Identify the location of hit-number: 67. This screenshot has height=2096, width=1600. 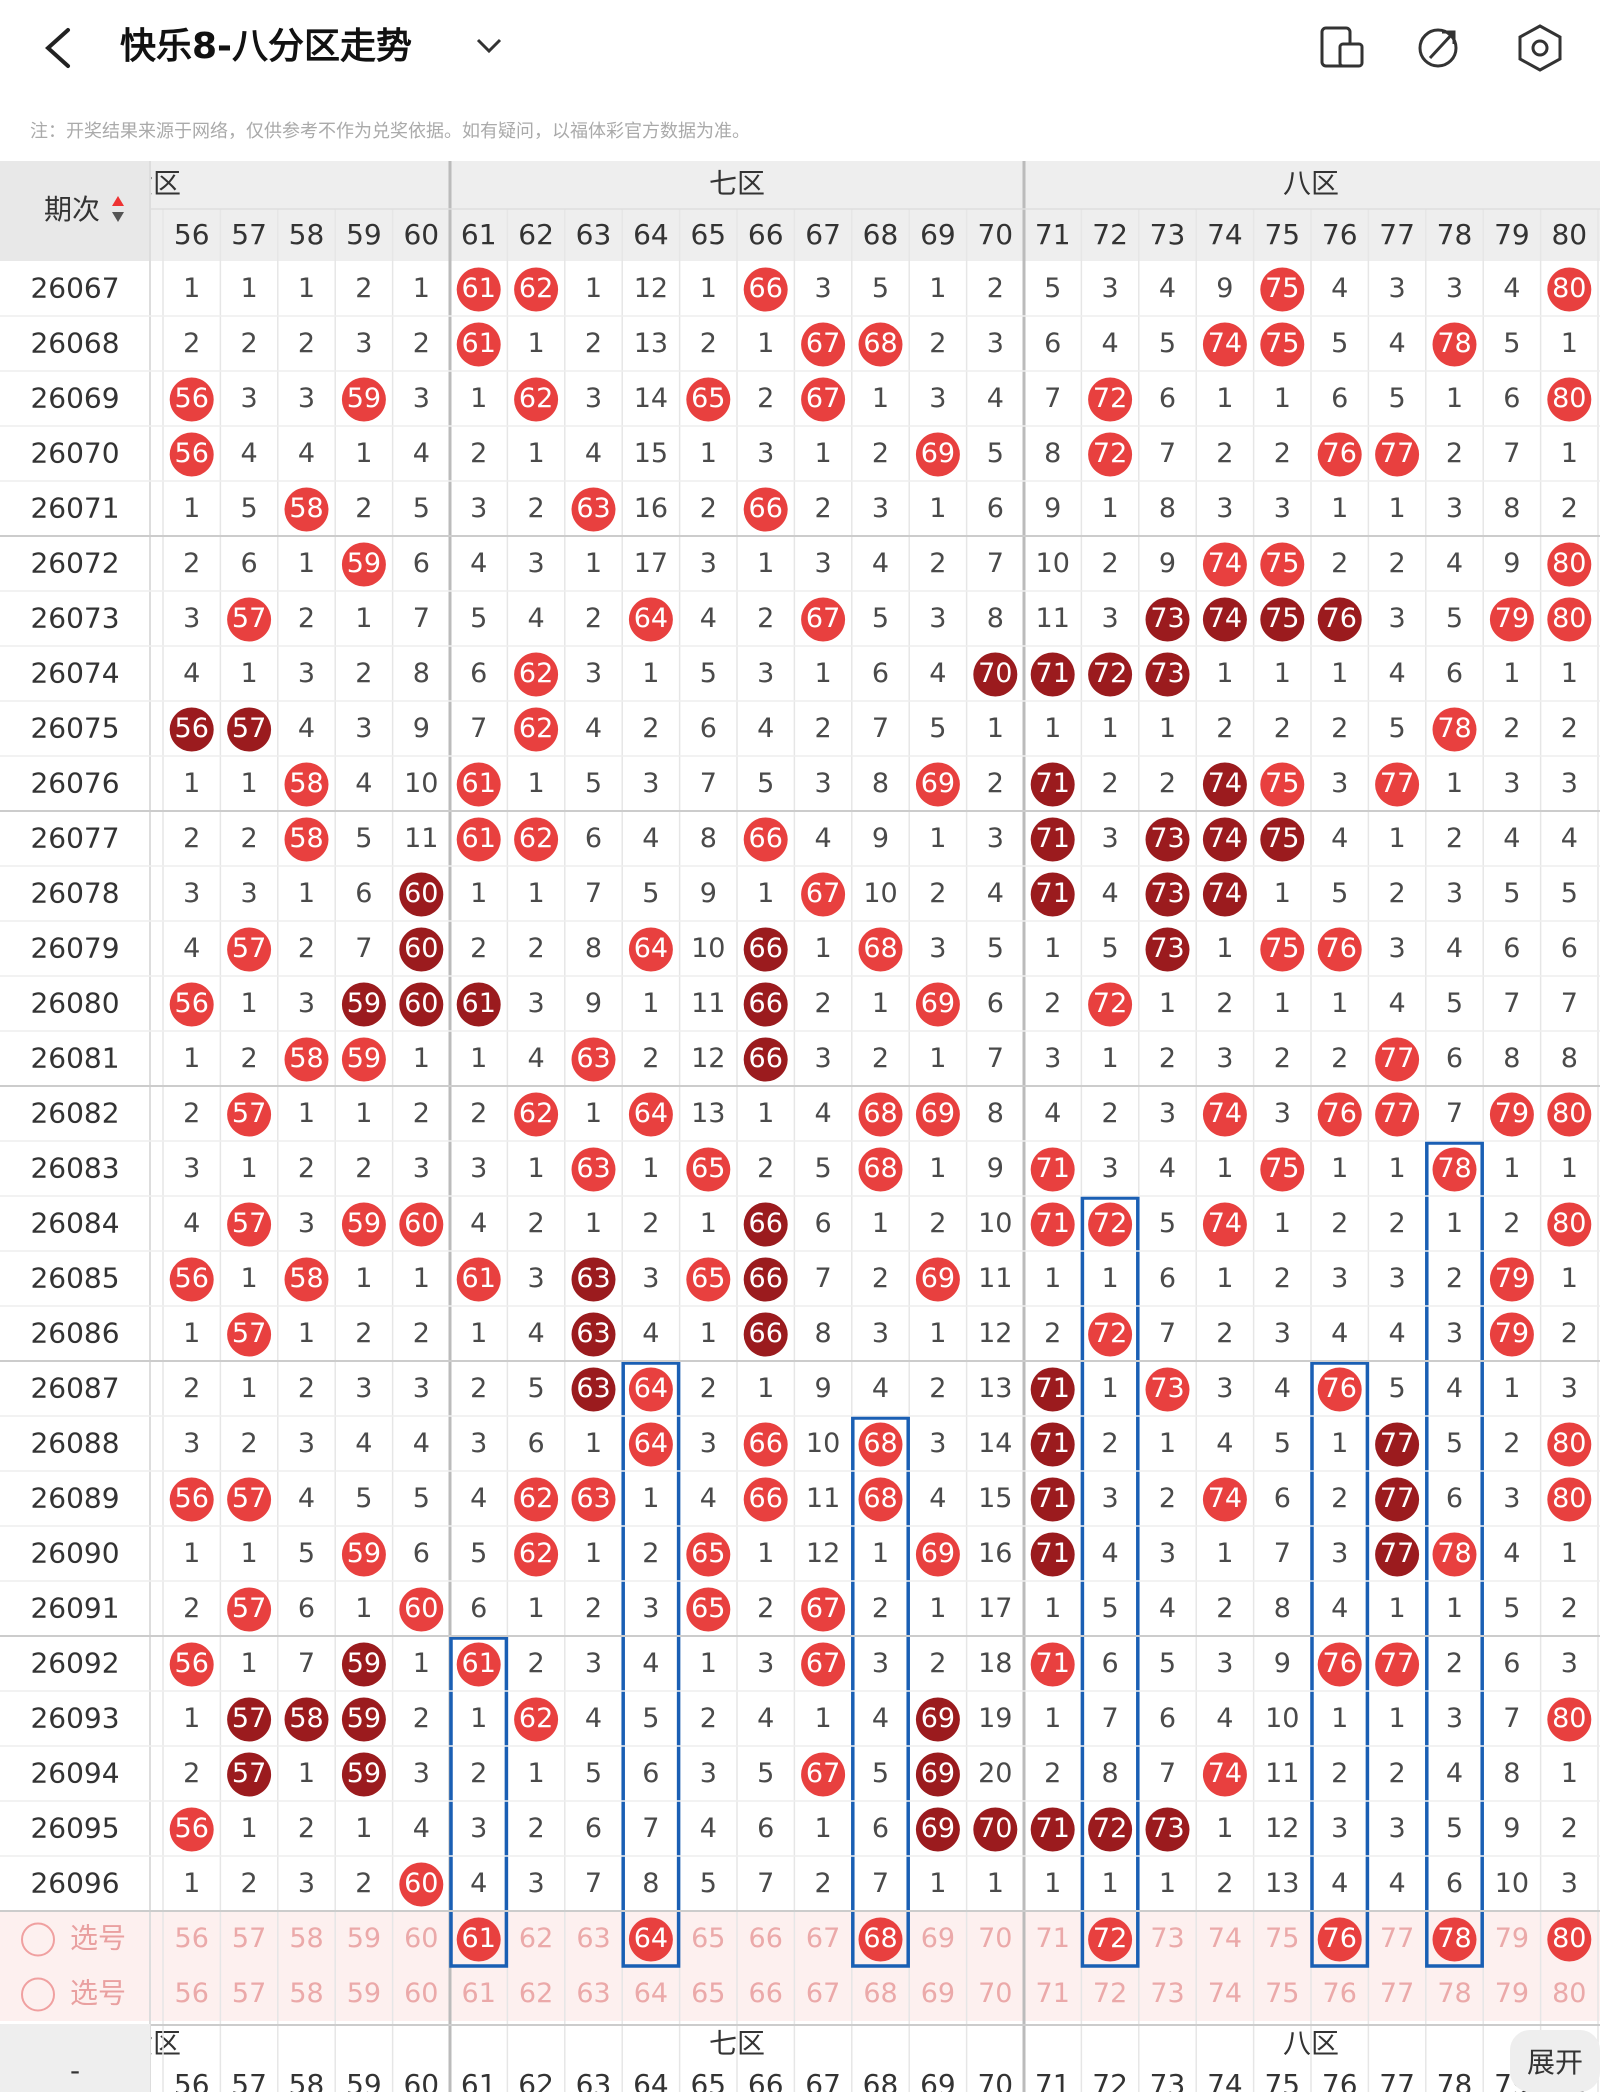
(823, 618).